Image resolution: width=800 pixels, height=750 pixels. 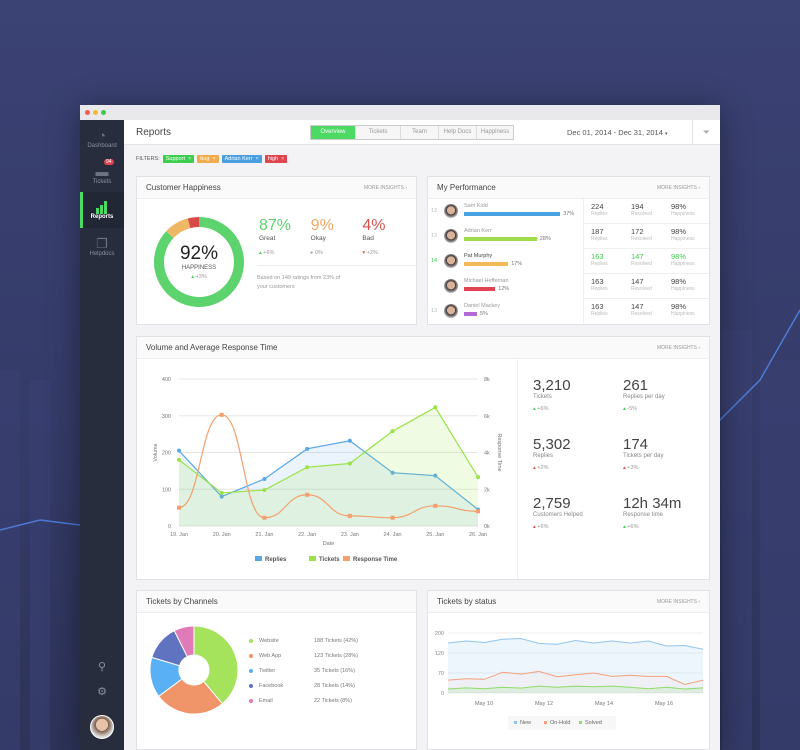 I want to click on legend-item: Response Time, so click(x=375, y=560).